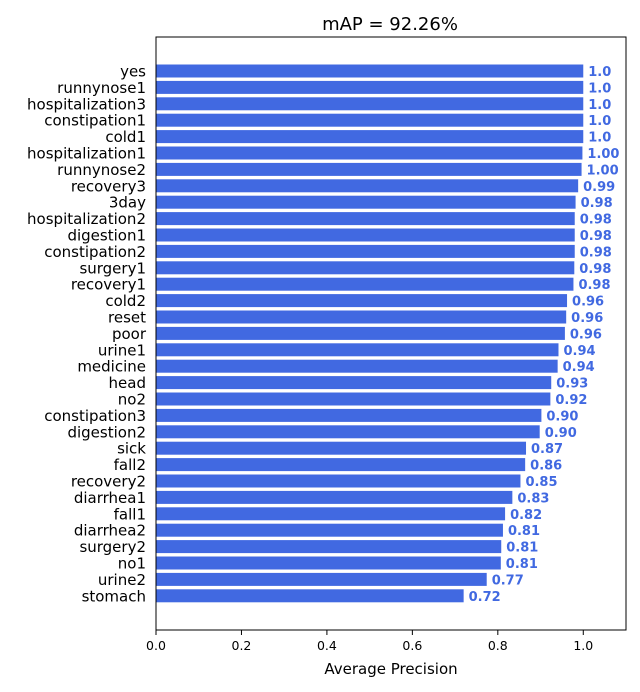 This screenshot has height=692, width=640. Describe the element at coordinates (127, 383) in the screenshot. I see `category-label: head` at that location.